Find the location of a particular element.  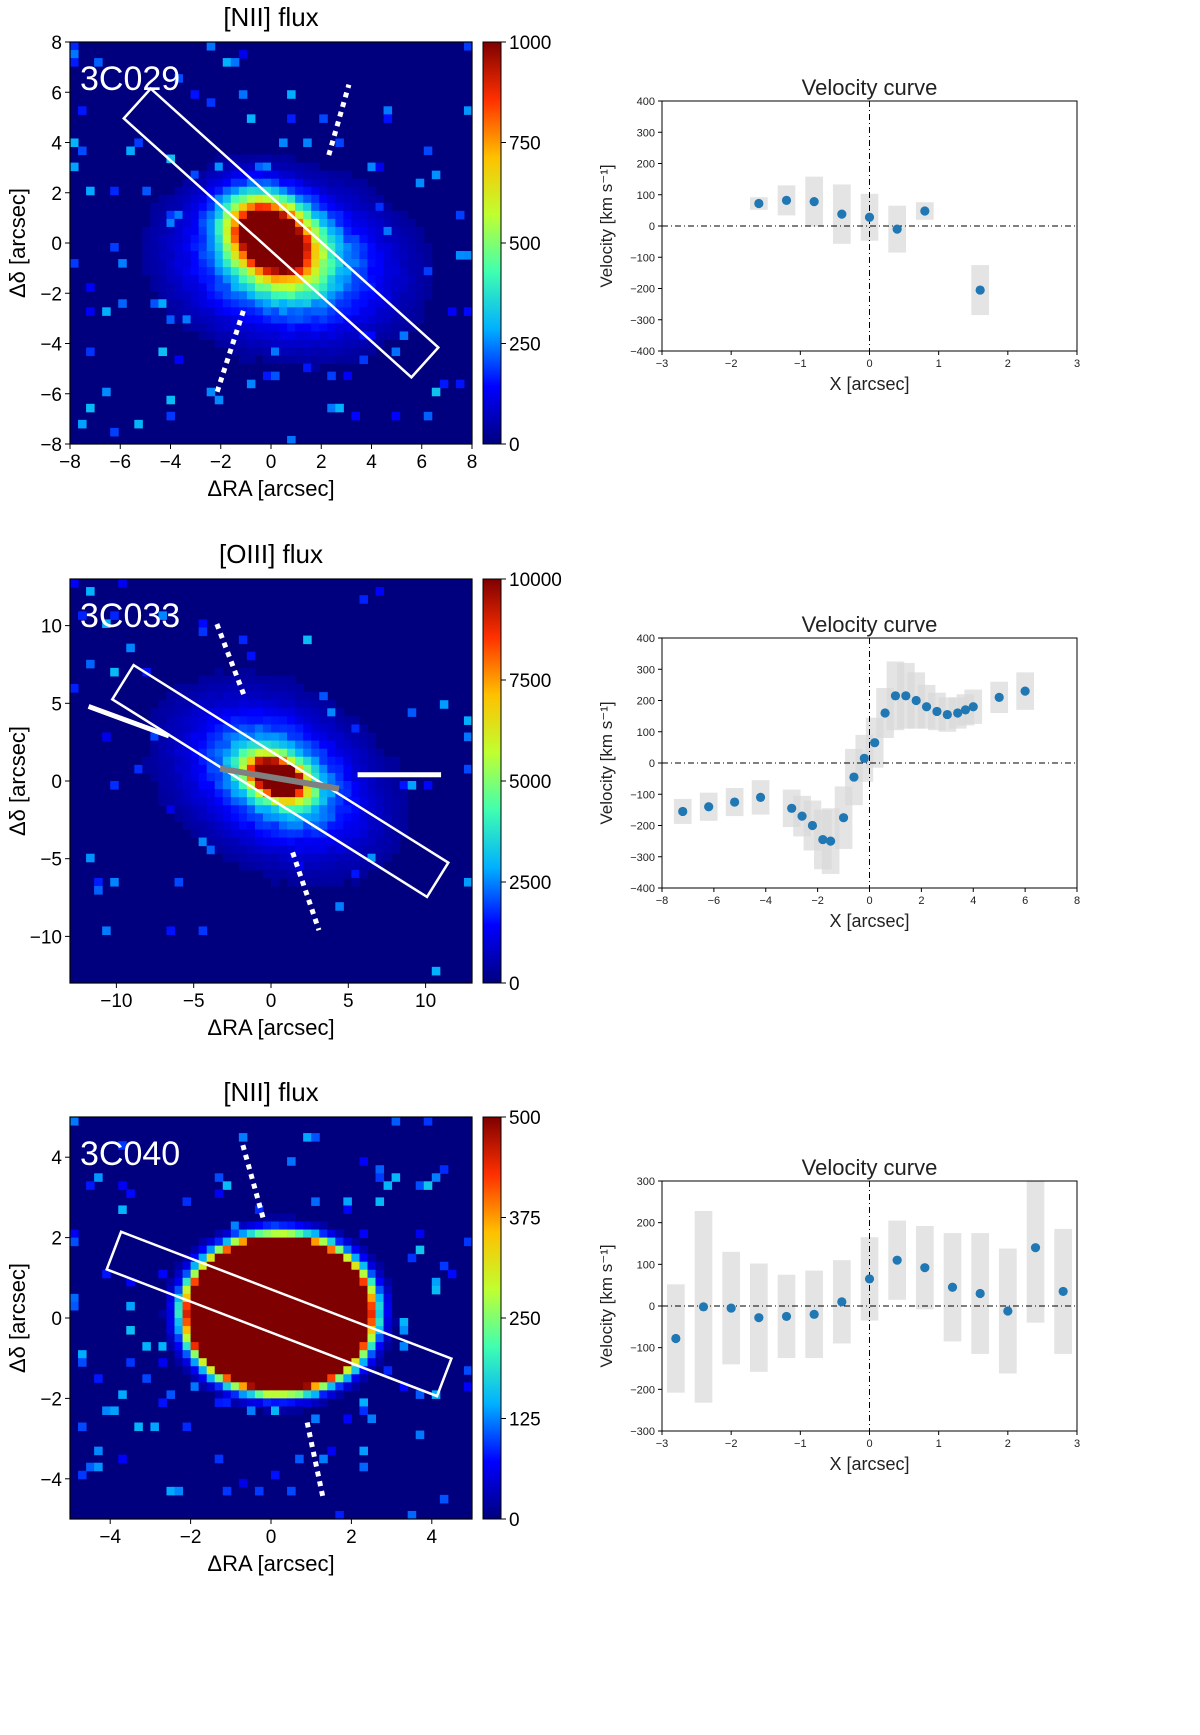

flux-map-title: [NII] flux is located at coordinates (270, 1092).